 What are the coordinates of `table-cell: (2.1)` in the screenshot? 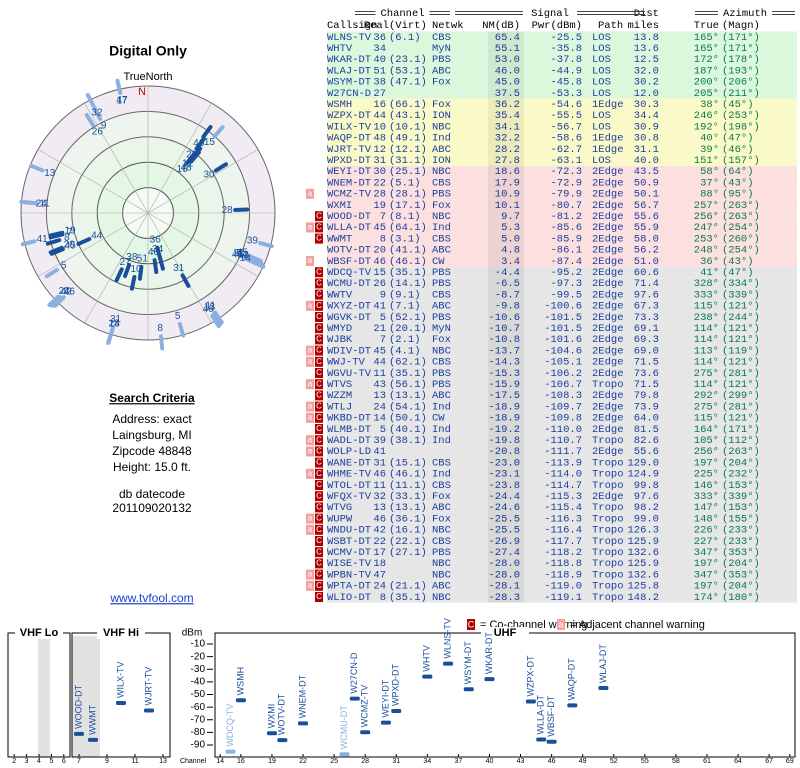 It's located at (405, 340).